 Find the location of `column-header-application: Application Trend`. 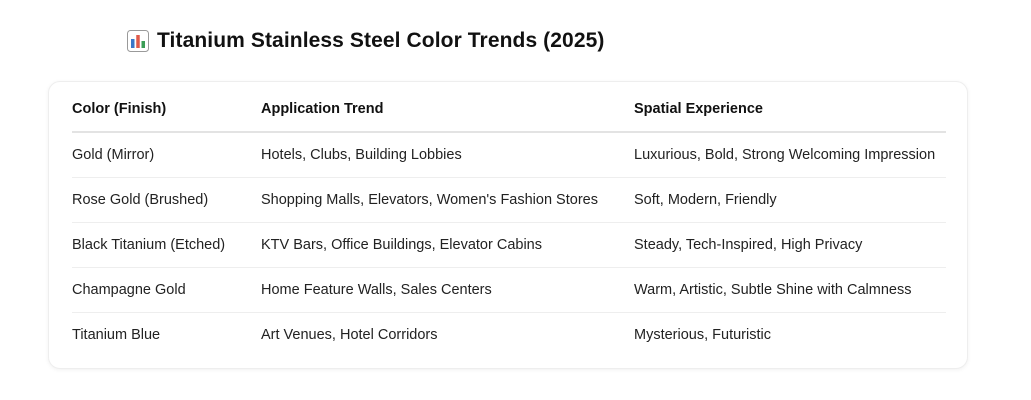

column-header-application: Application Trend is located at coordinates (447, 110).